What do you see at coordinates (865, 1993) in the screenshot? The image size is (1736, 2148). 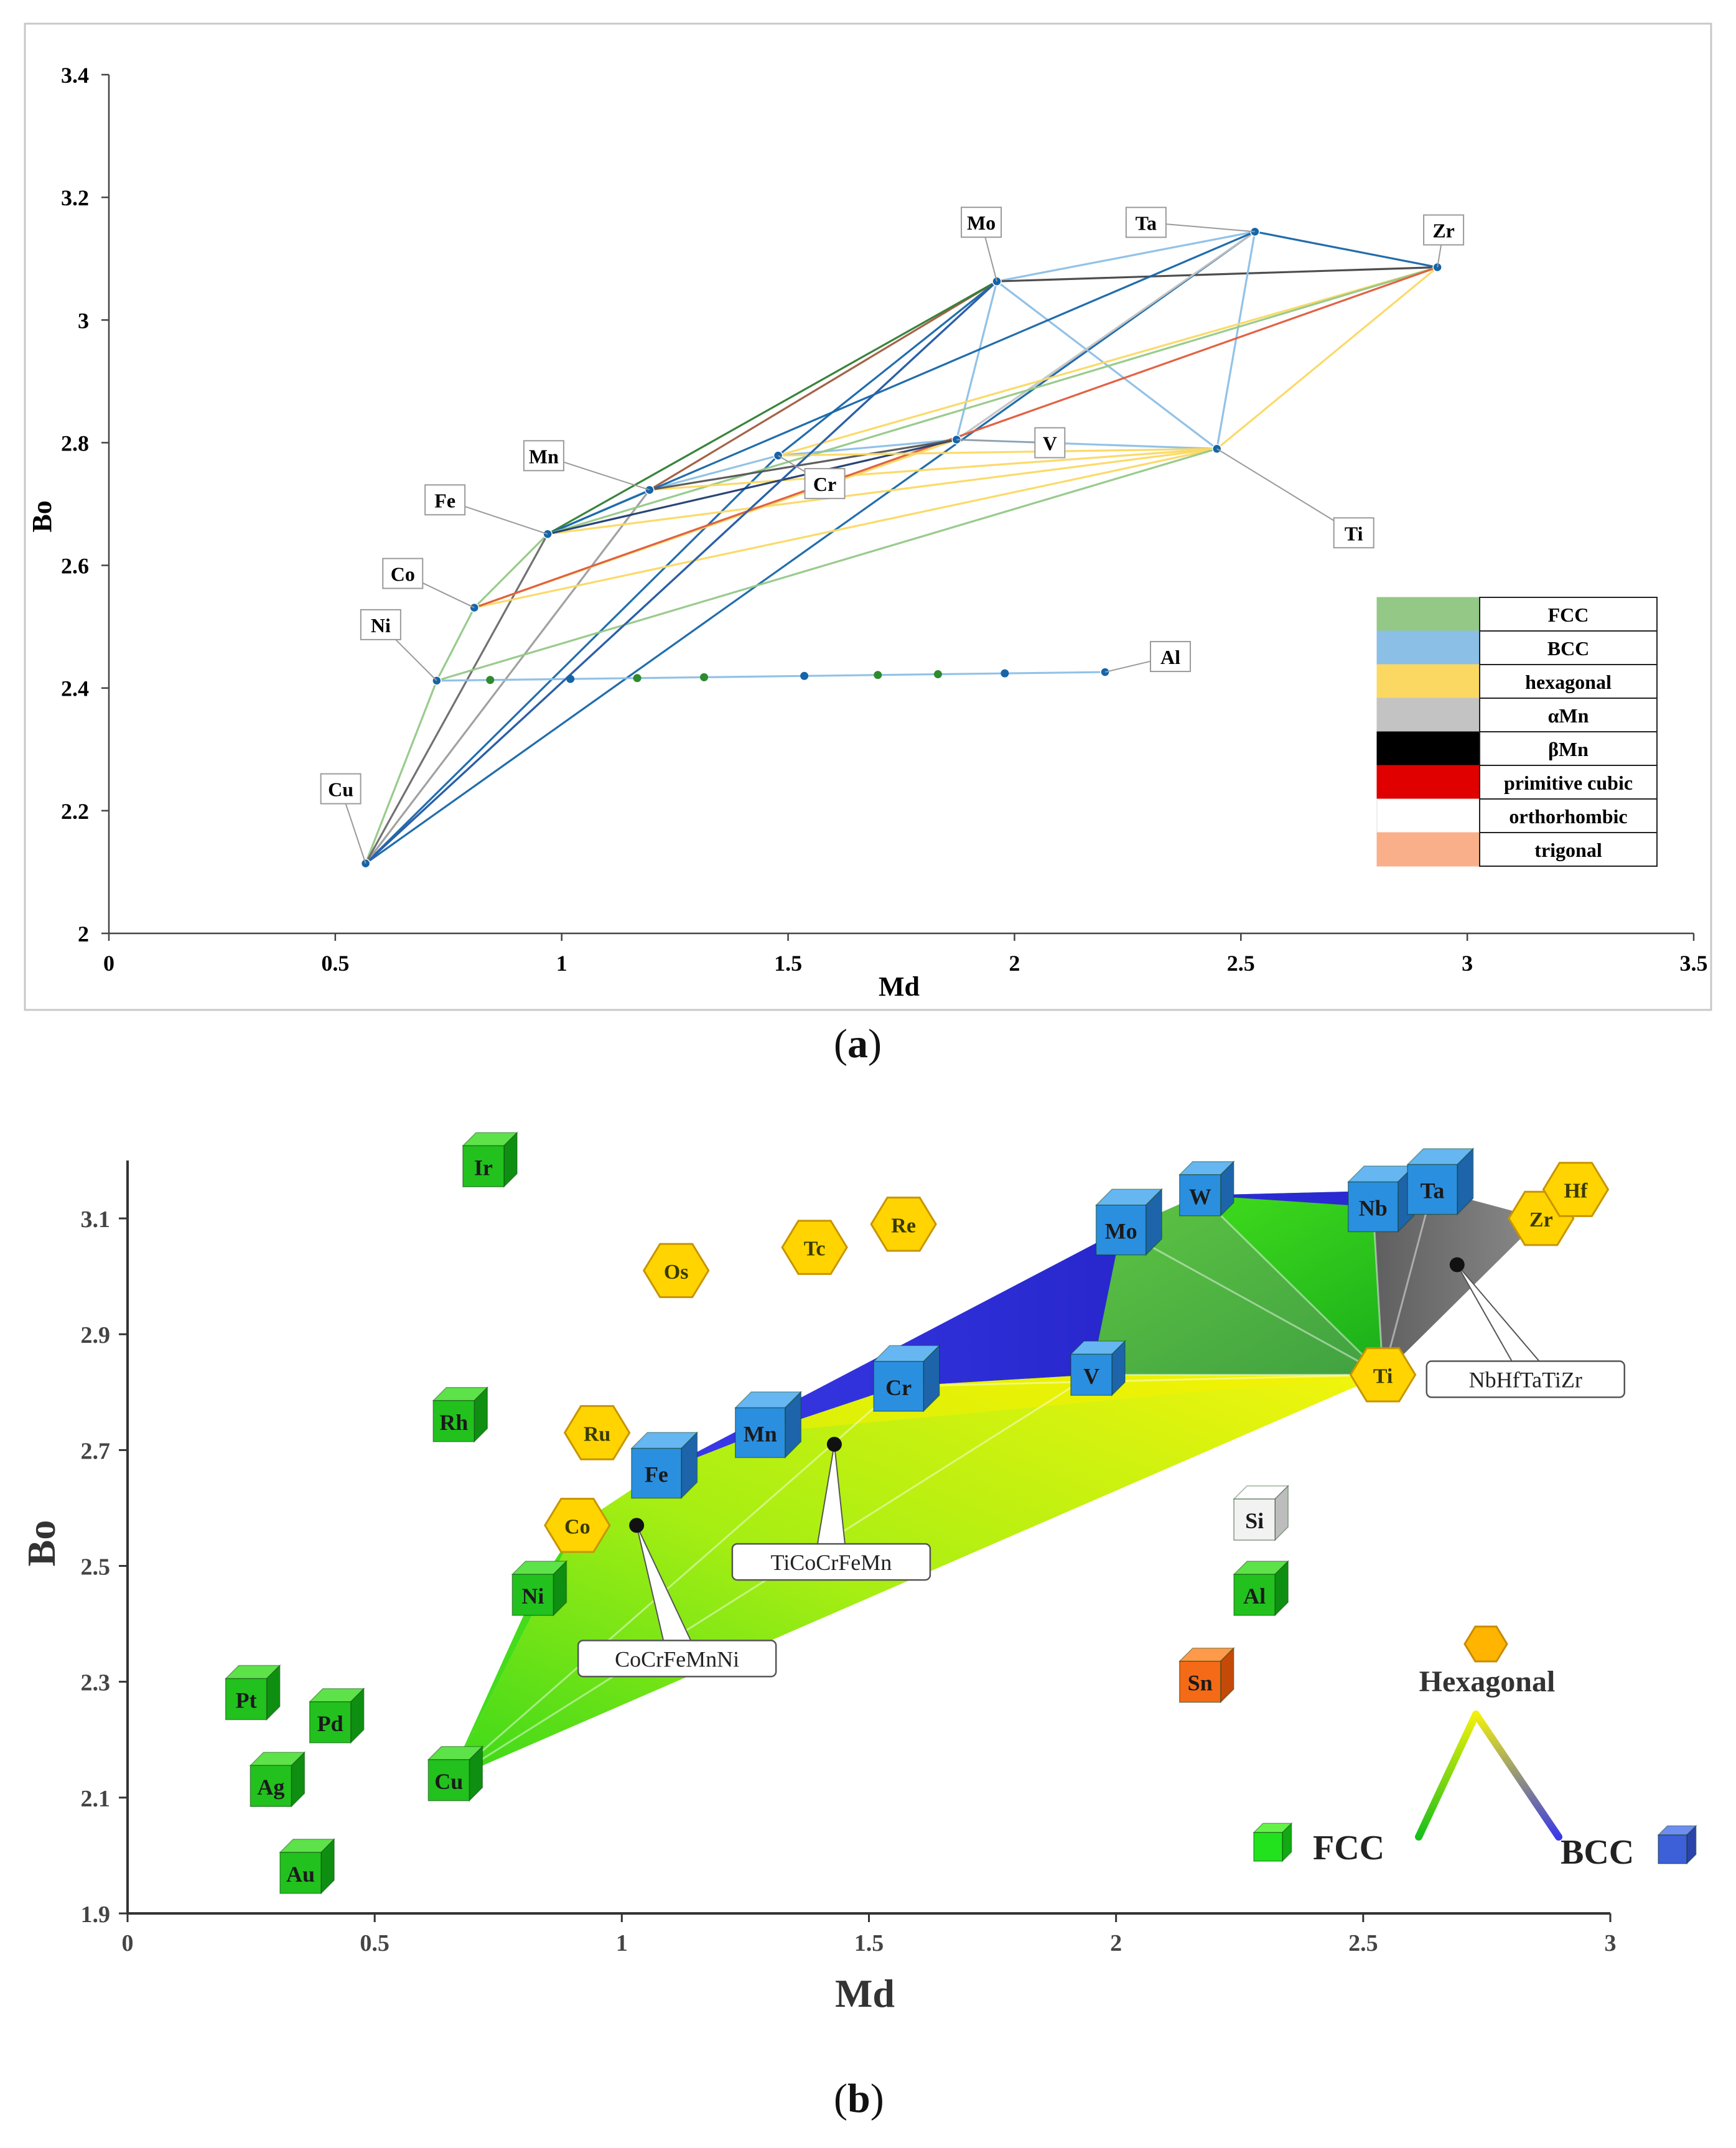 I see `chart-b-xlabel: Md` at bounding box center [865, 1993].